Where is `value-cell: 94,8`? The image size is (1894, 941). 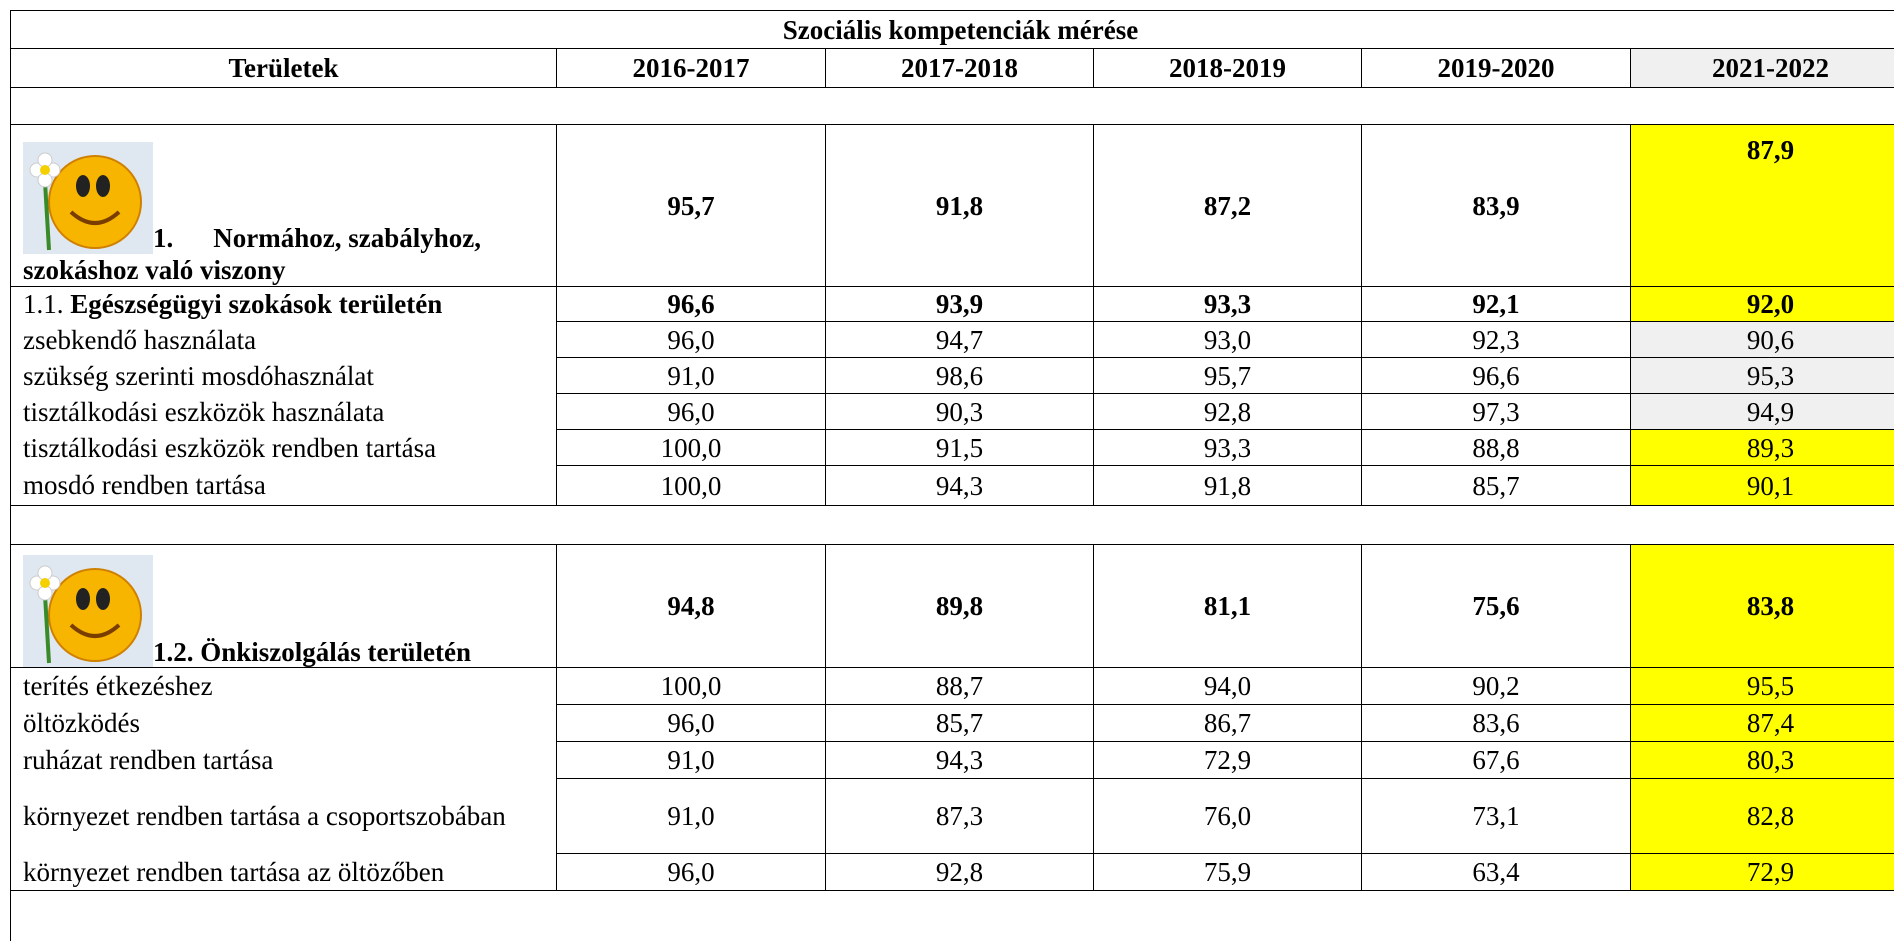 value-cell: 94,8 is located at coordinates (691, 606).